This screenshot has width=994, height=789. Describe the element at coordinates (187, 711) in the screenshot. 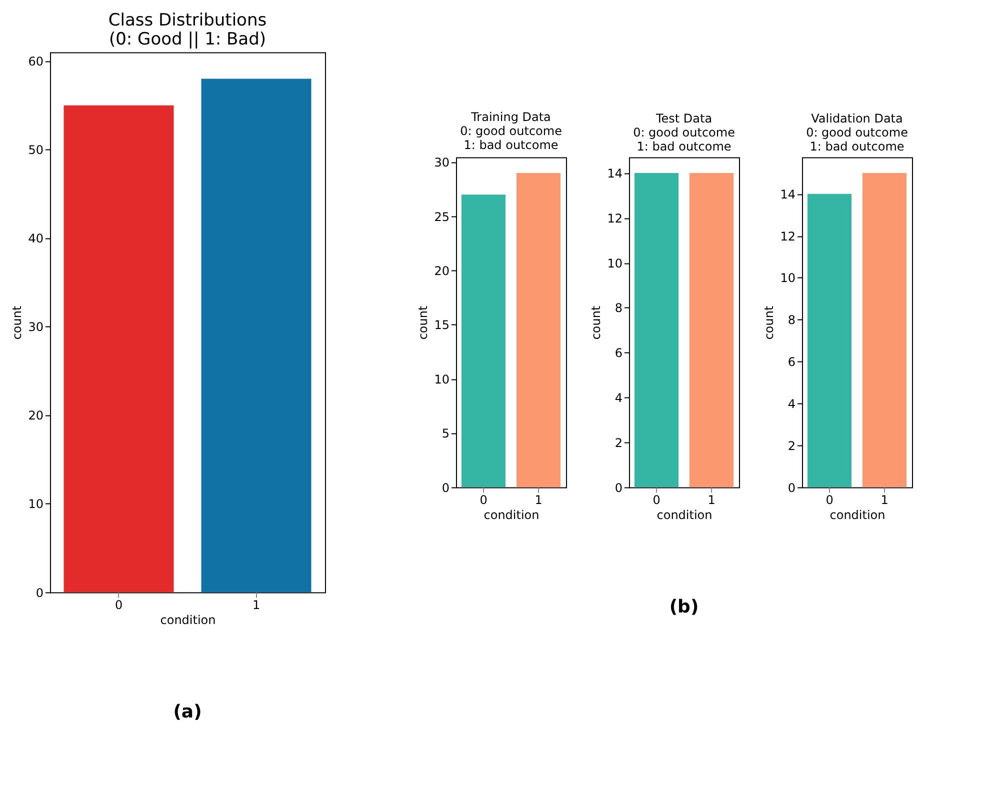

I see `text: (a)` at that location.